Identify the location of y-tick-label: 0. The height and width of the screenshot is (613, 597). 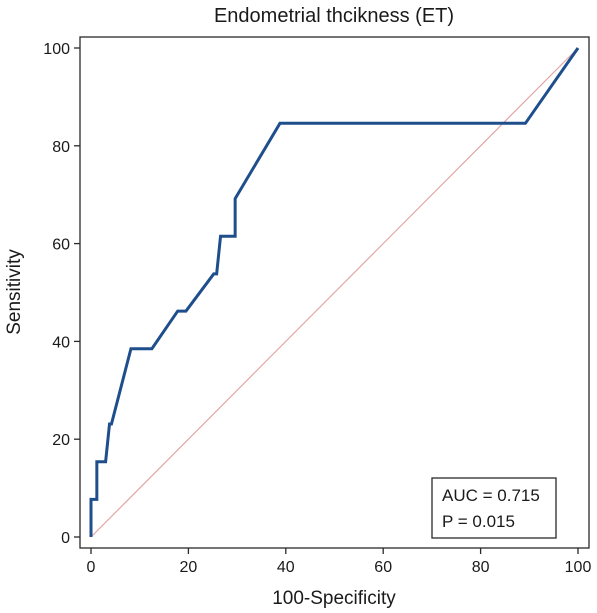
(65, 538).